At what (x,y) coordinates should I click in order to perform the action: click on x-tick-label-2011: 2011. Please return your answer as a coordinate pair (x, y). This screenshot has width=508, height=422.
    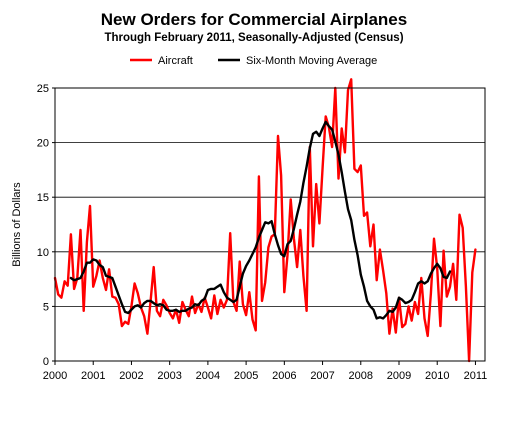
    Looking at the image, I should click on (476, 376).